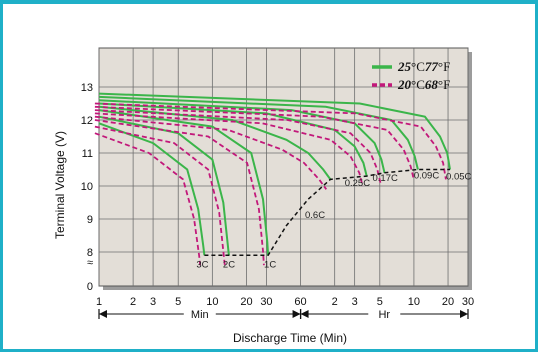  What do you see at coordinates (458, 177) in the screenshot?
I see `curve-label-0.05C: 0.05C` at bounding box center [458, 177].